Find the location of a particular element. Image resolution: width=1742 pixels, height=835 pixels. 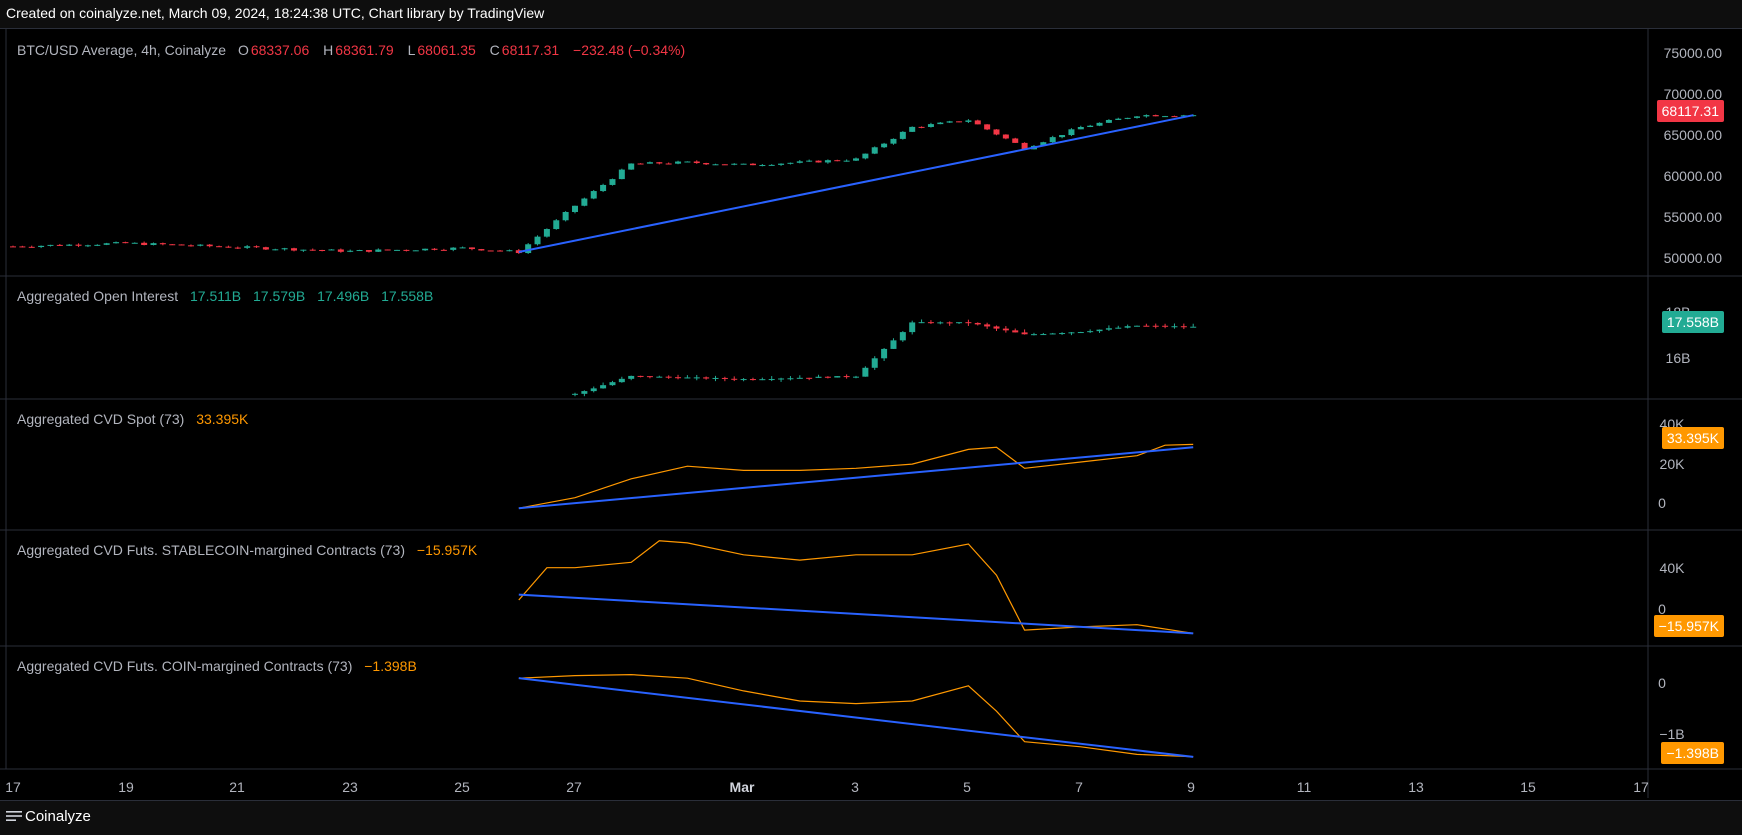

price-tick-label: 55000.00 is located at coordinates (1693, 217).